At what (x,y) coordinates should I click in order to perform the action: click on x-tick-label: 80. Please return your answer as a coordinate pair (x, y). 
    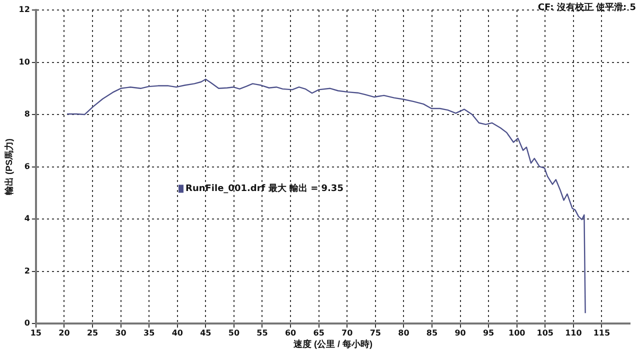
    Looking at the image, I should click on (404, 333).